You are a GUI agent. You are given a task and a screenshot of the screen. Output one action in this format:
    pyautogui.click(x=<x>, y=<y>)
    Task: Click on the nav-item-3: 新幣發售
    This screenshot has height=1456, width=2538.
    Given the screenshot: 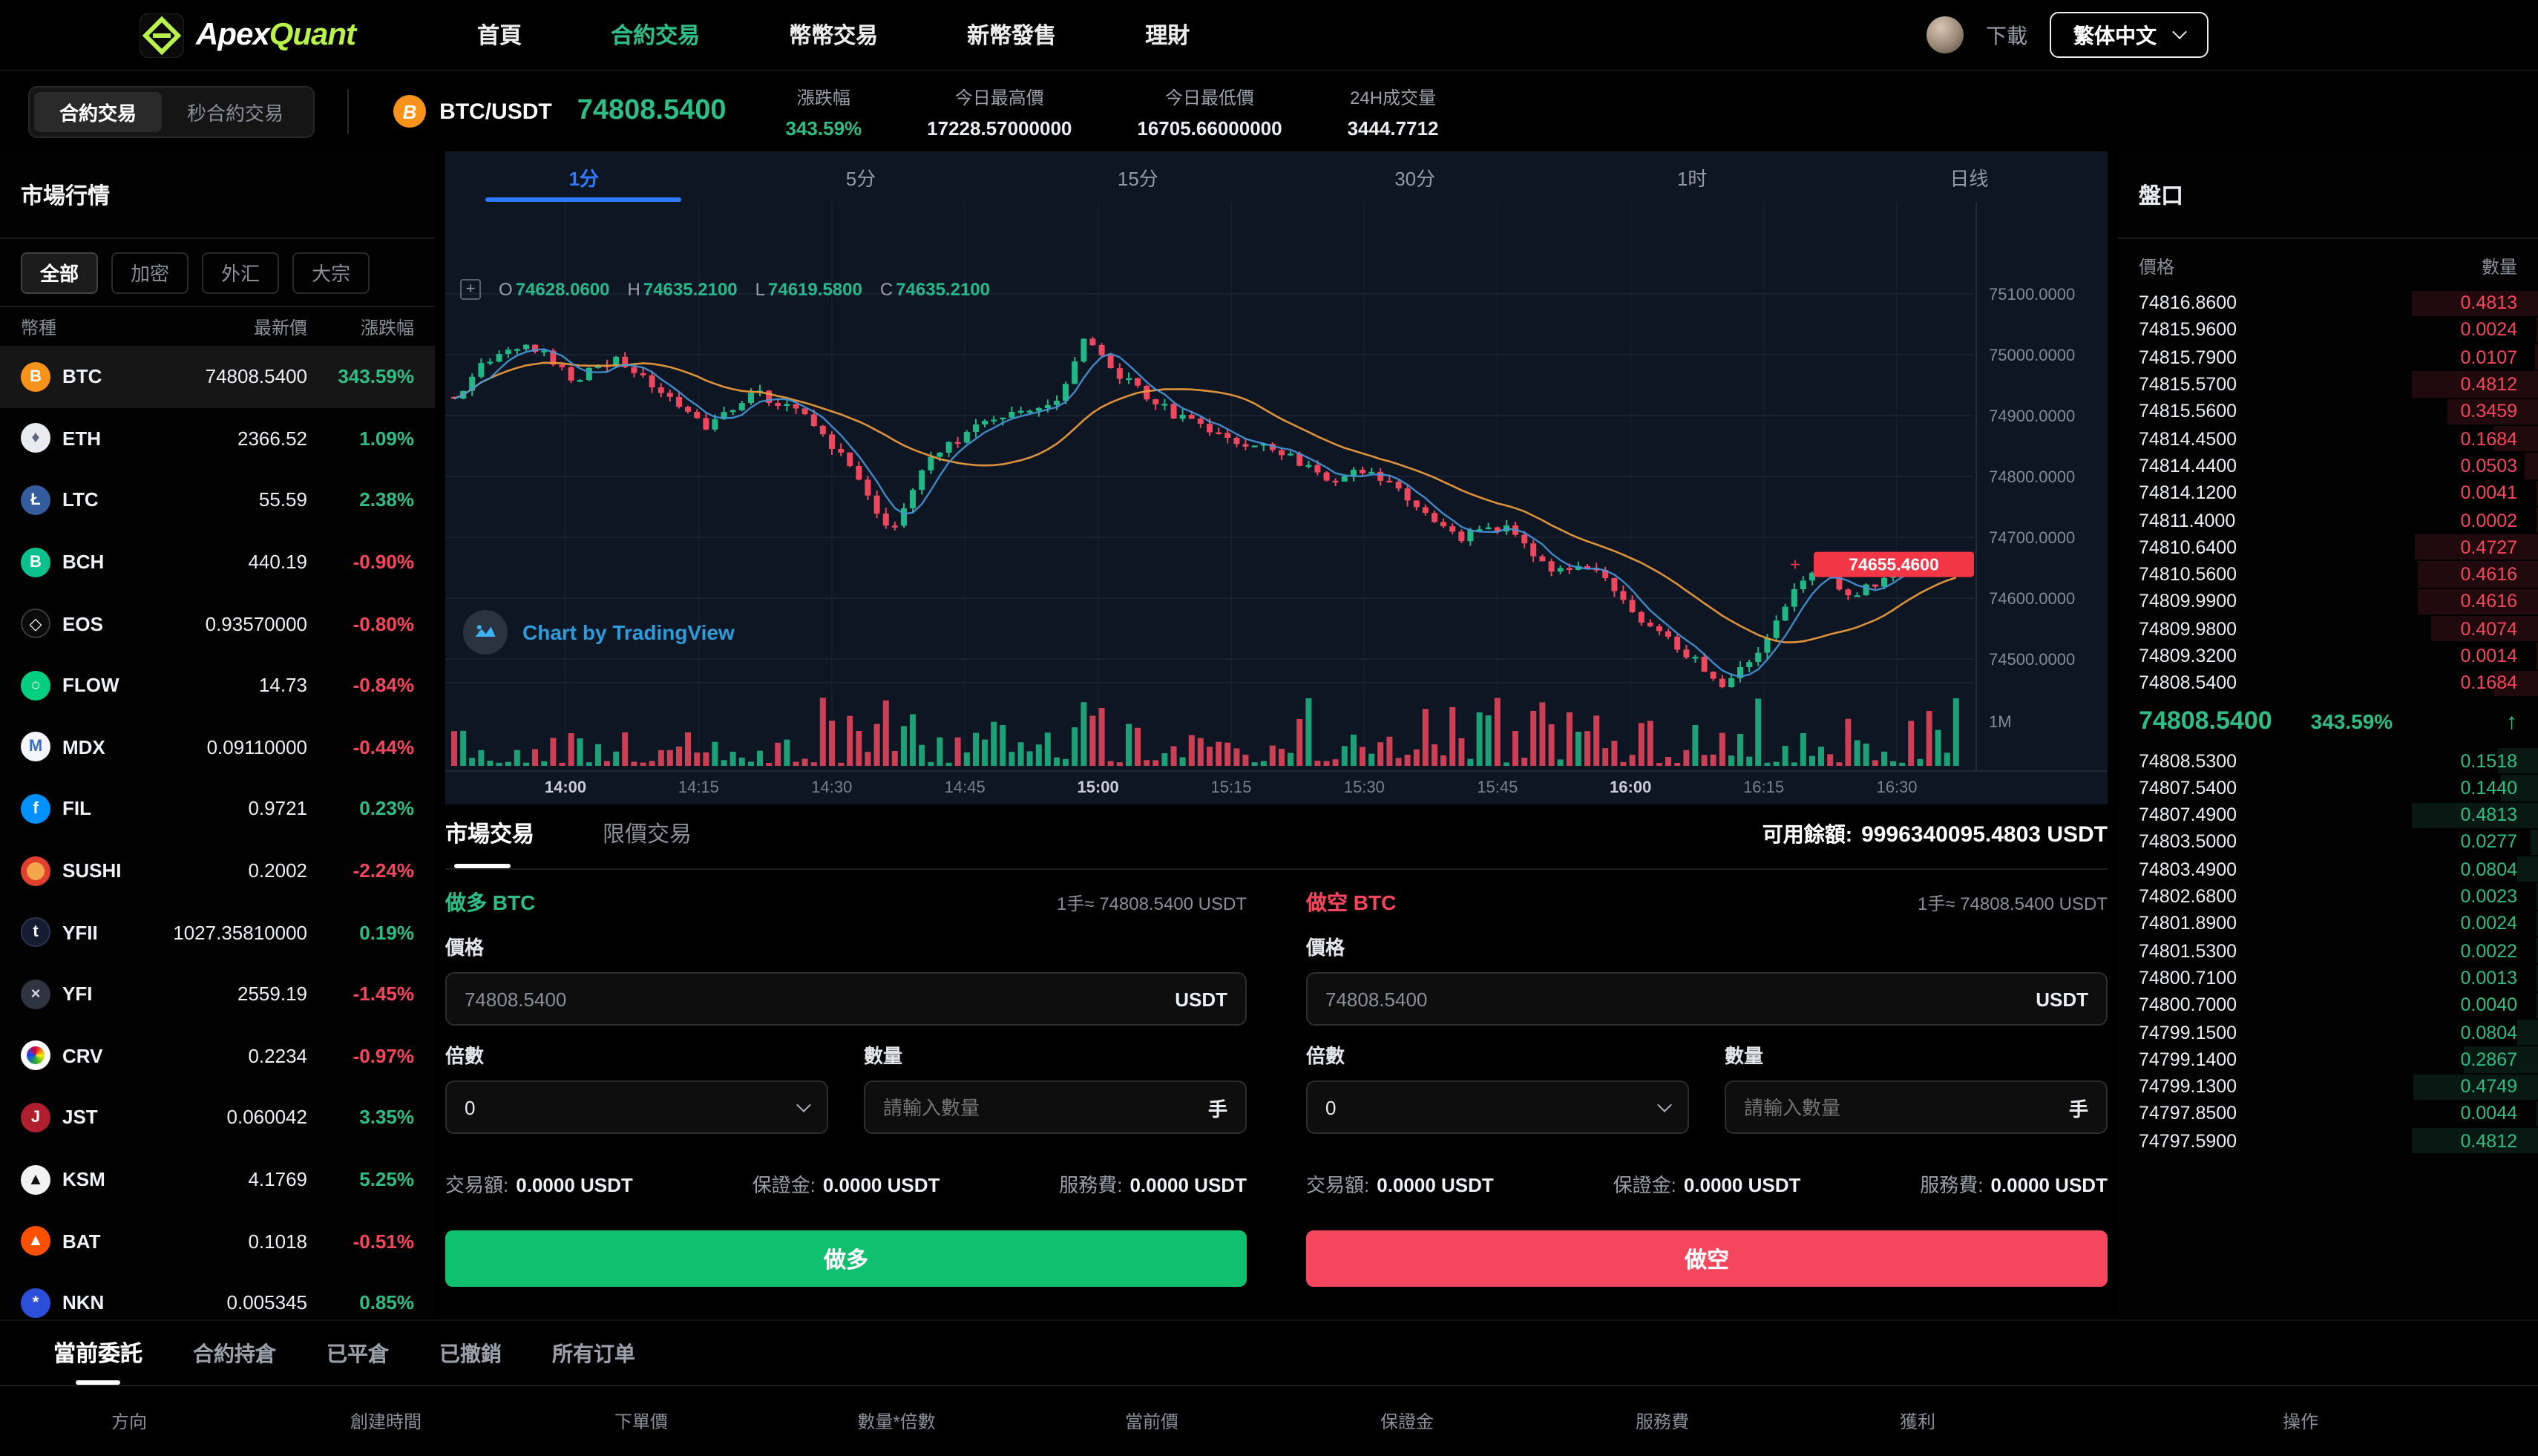 What is the action you would take?
    pyautogui.click(x=1012, y=37)
    